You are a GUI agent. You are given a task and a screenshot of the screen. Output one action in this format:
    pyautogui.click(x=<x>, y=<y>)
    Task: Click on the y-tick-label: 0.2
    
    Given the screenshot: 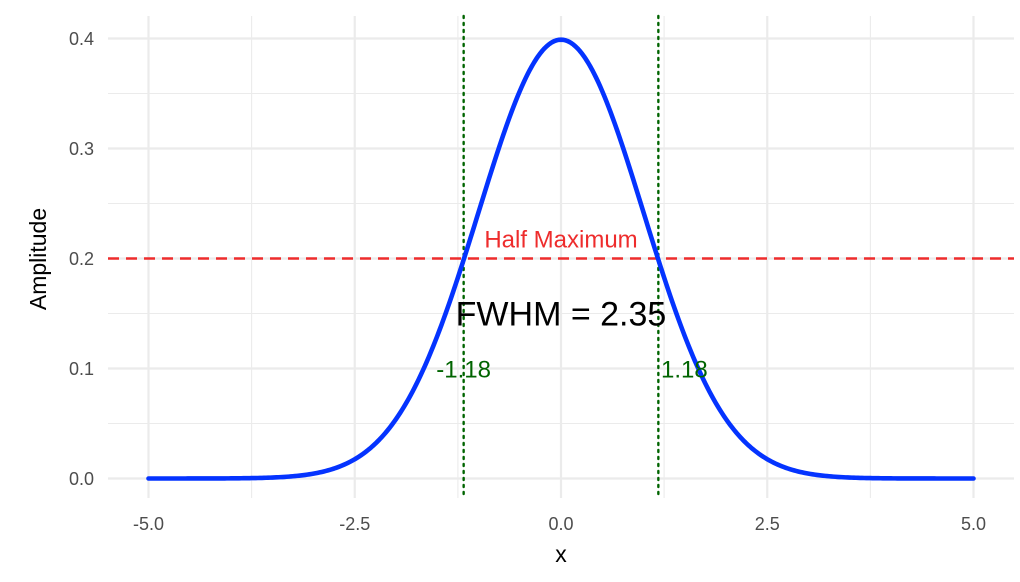 What is the action you would take?
    pyautogui.click(x=81, y=259)
    